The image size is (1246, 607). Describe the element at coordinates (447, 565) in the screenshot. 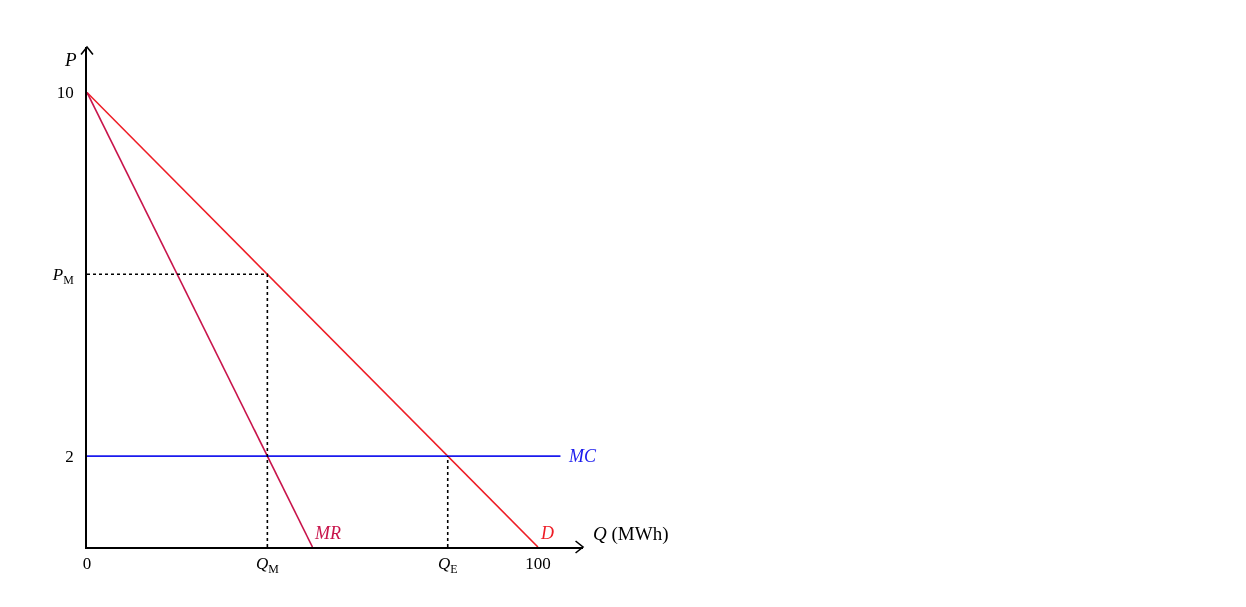

I see `x-tick-label: Q$_{E}$` at that location.